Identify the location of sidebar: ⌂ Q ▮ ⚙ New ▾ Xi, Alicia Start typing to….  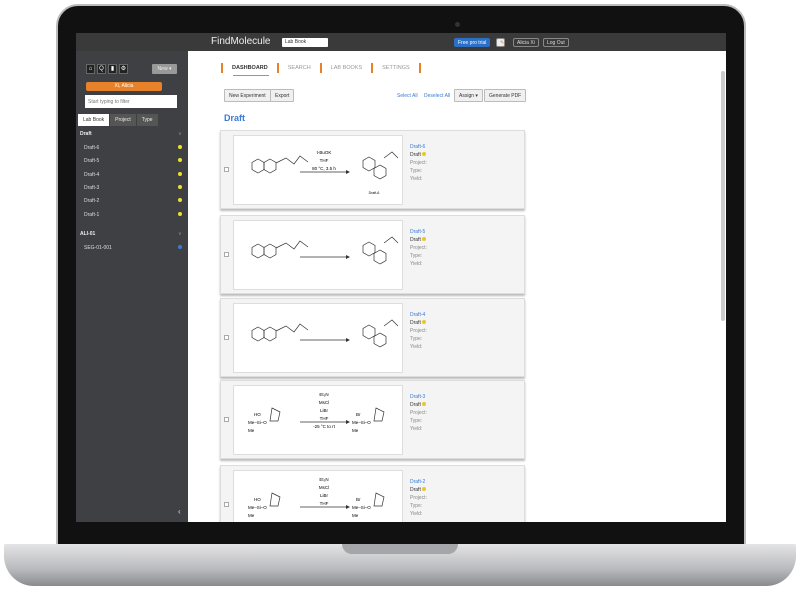
(132, 286).